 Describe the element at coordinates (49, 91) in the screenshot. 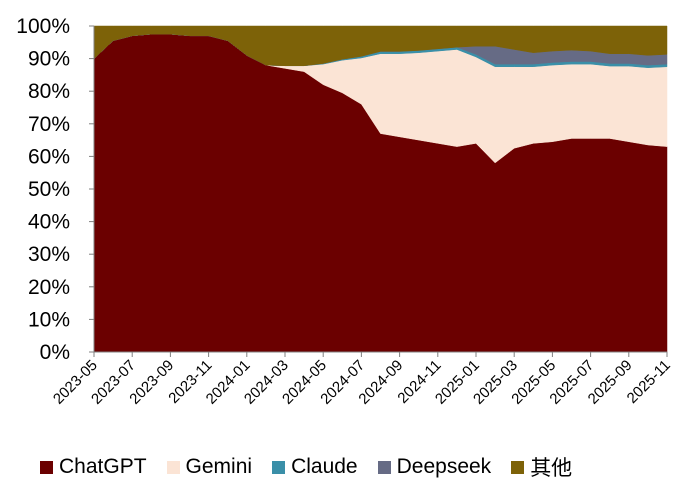

I see `y-tick-label: 80%` at that location.